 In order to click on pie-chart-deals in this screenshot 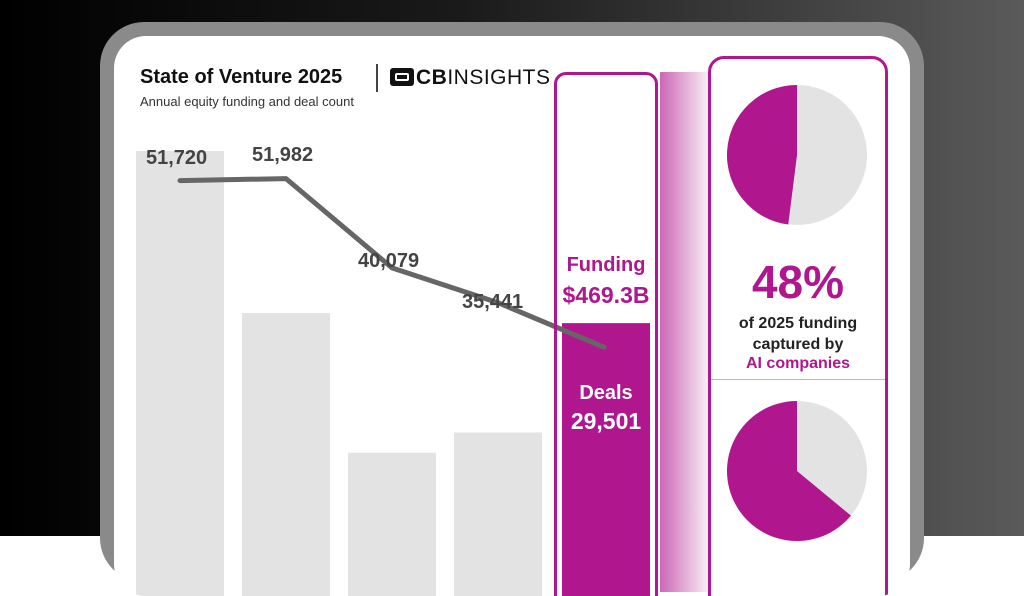, I will do `click(797, 471)`.